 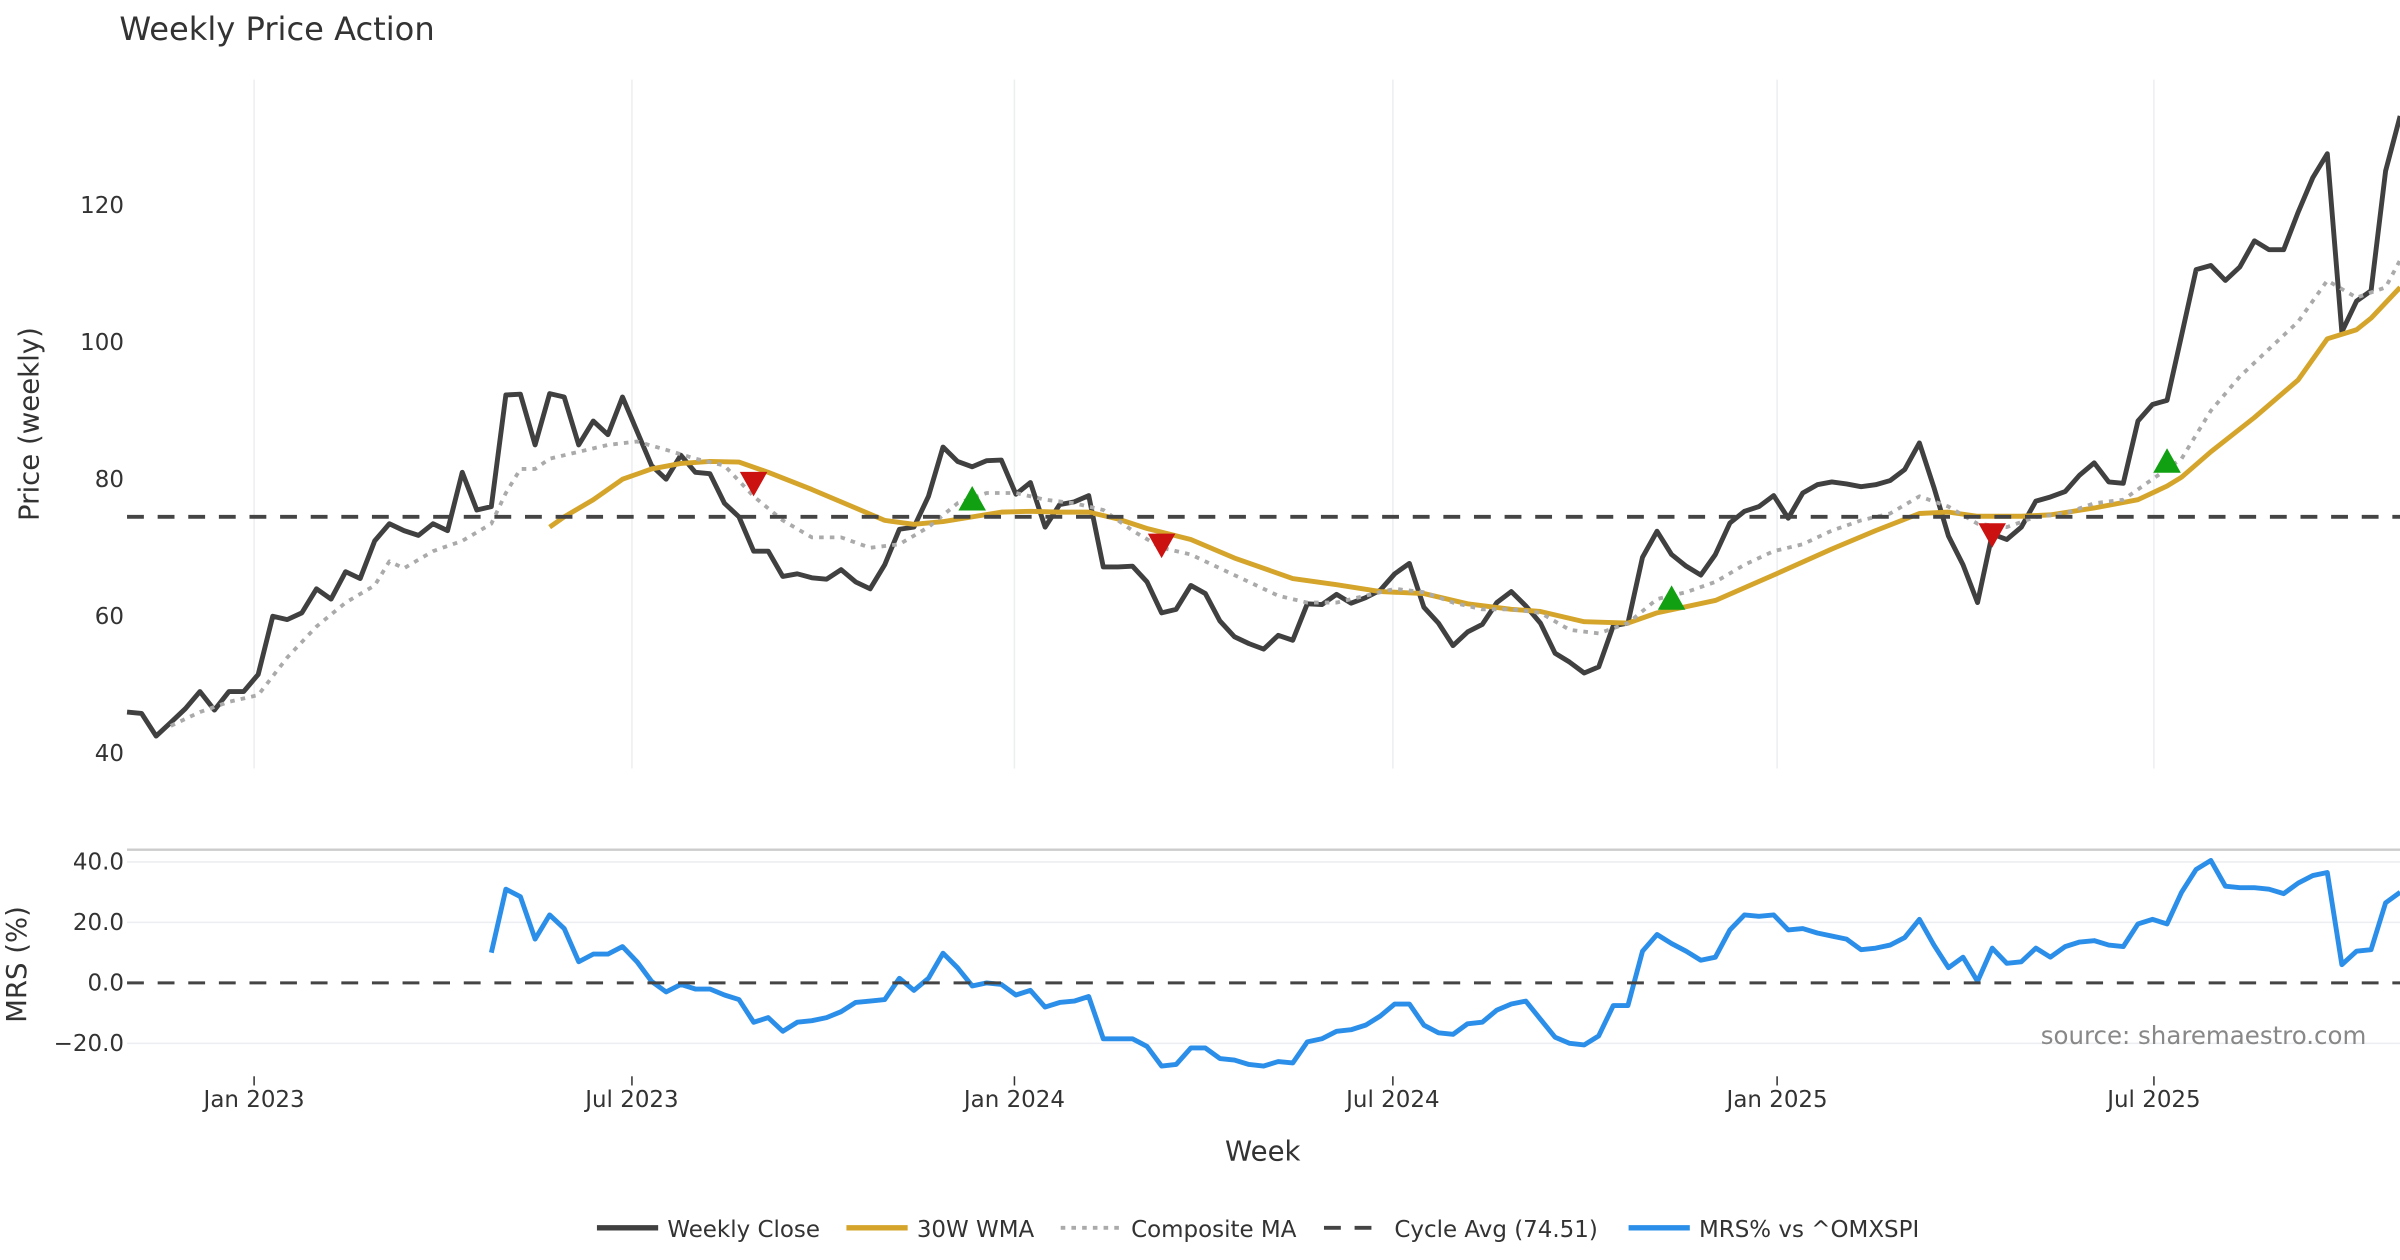 I want to click on legend-item-composite-ma: Composite MA, so click(x=1178, y=1230).